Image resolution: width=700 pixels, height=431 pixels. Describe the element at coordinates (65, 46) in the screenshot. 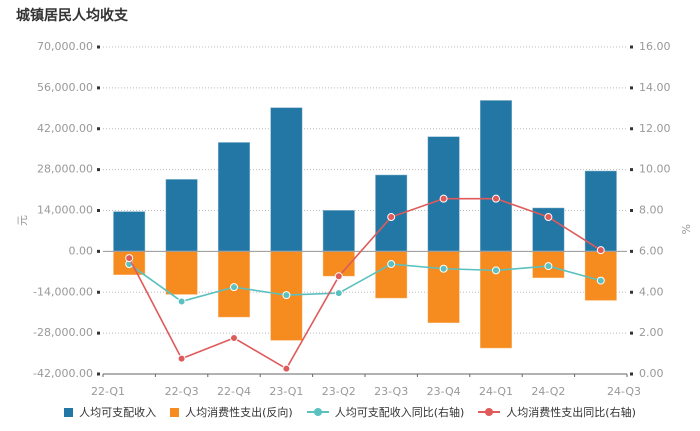

I see `y-tick-label: 70,000.00` at that location.